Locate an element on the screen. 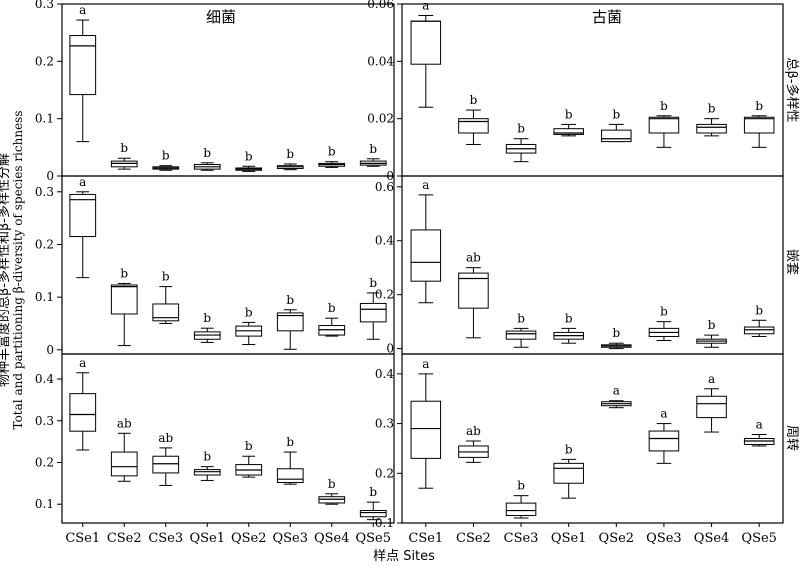 The width and height of the screenshot is (800, 566). row-label-turnover: 周转 is located at coordinates (791, 438).